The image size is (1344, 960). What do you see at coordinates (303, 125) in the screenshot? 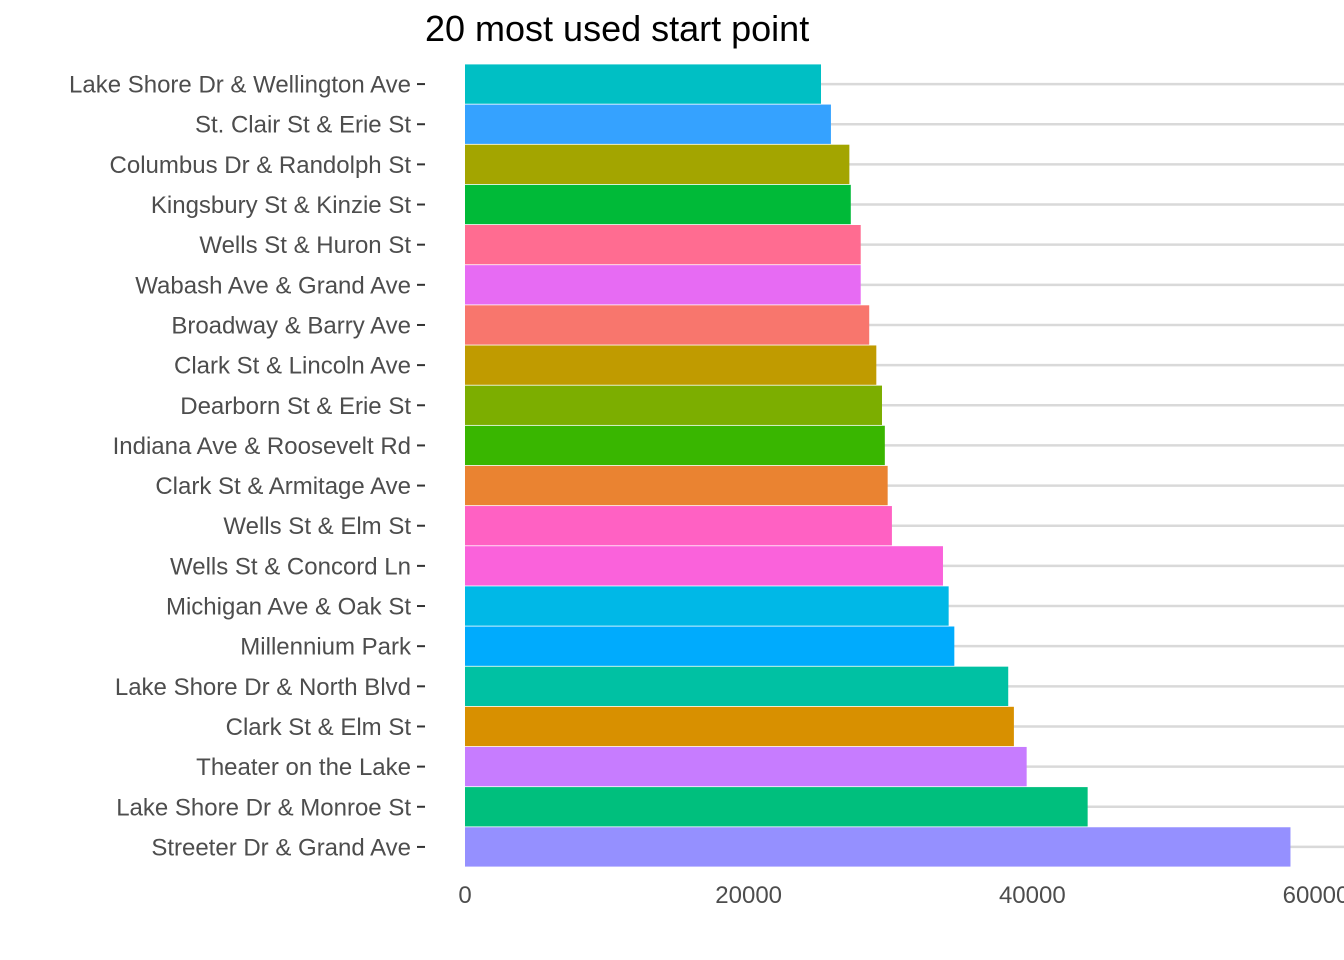
I see `y-tick-label: St. Clair St & Erie St` at bounding box center [303, 125].